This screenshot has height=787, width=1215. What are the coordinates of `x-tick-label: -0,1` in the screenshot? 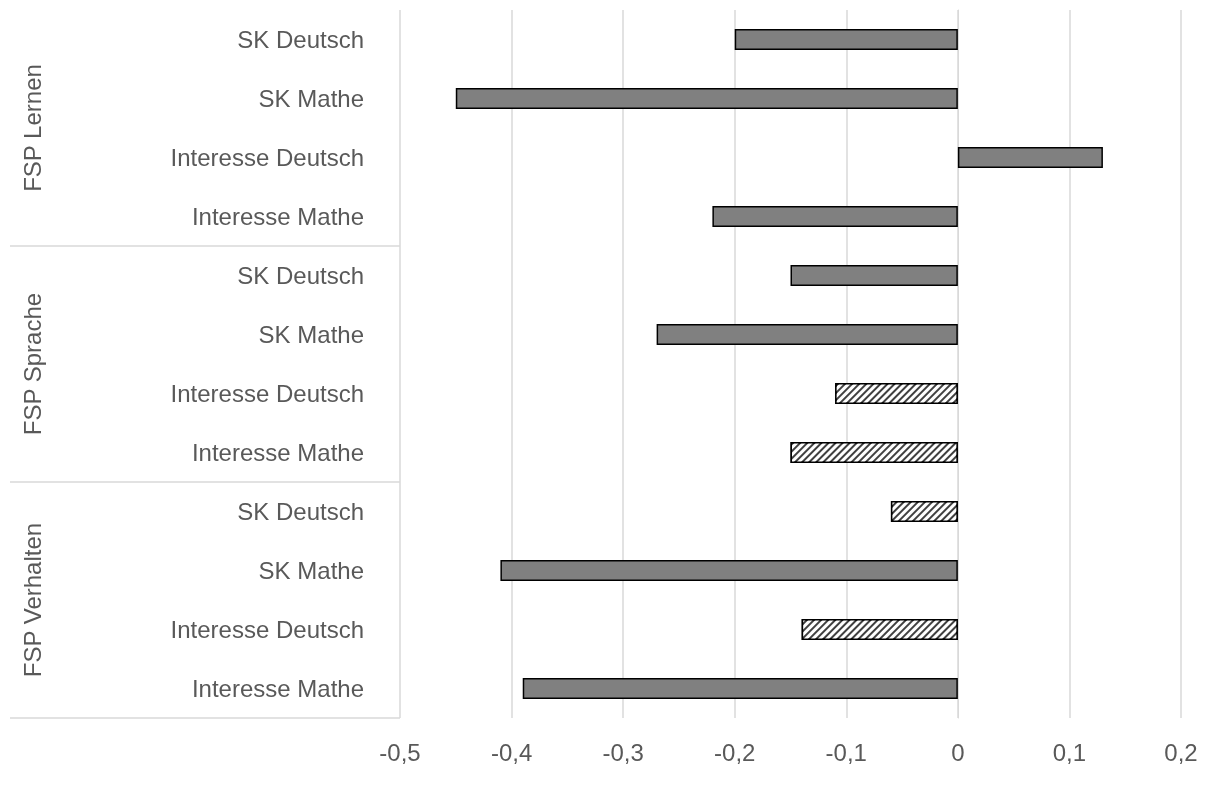 It's located at (846, 752).